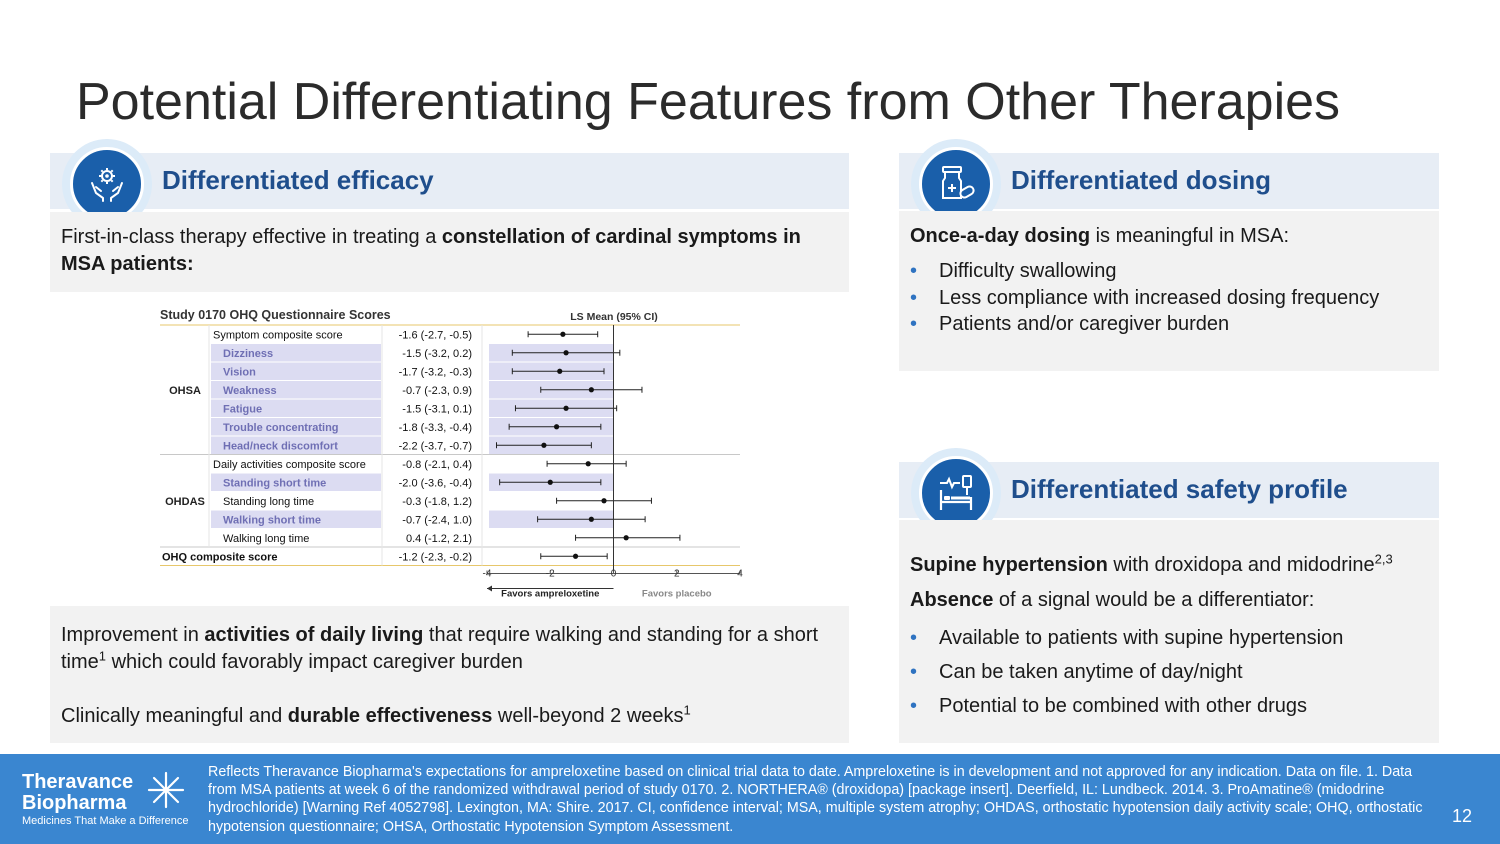 The height and width of the screenshot is (844, 1500). Describe the element at coordinates (677, 574) in the screenshot. I see `x-tick-label: 2` at that location.